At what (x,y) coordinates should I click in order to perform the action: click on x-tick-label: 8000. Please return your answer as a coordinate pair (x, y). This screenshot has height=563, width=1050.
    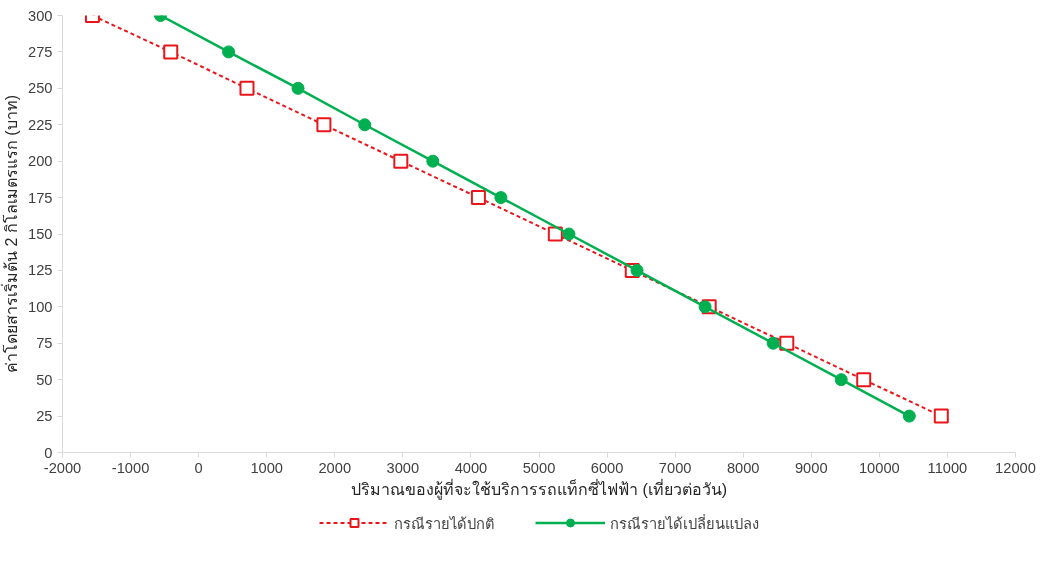
    Looking at the image, I should click on (743, 467).